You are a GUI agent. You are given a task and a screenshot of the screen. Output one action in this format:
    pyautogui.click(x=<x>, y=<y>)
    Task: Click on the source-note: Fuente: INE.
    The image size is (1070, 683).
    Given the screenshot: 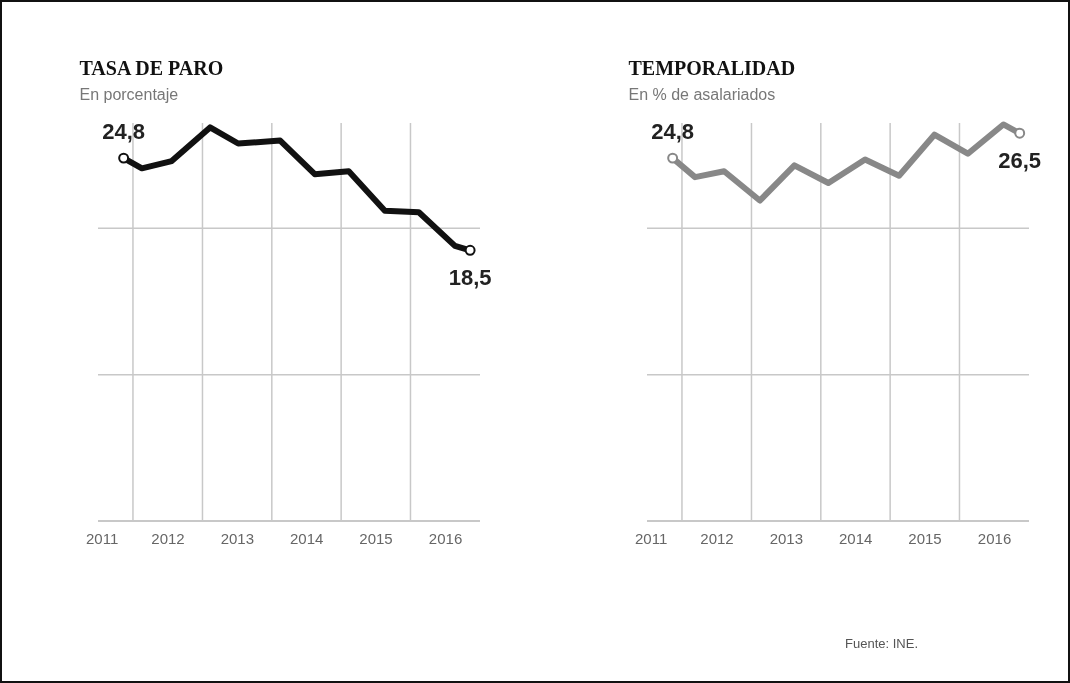 What is the action you would take?
    pyautogui.click(x=881, y=643)
    